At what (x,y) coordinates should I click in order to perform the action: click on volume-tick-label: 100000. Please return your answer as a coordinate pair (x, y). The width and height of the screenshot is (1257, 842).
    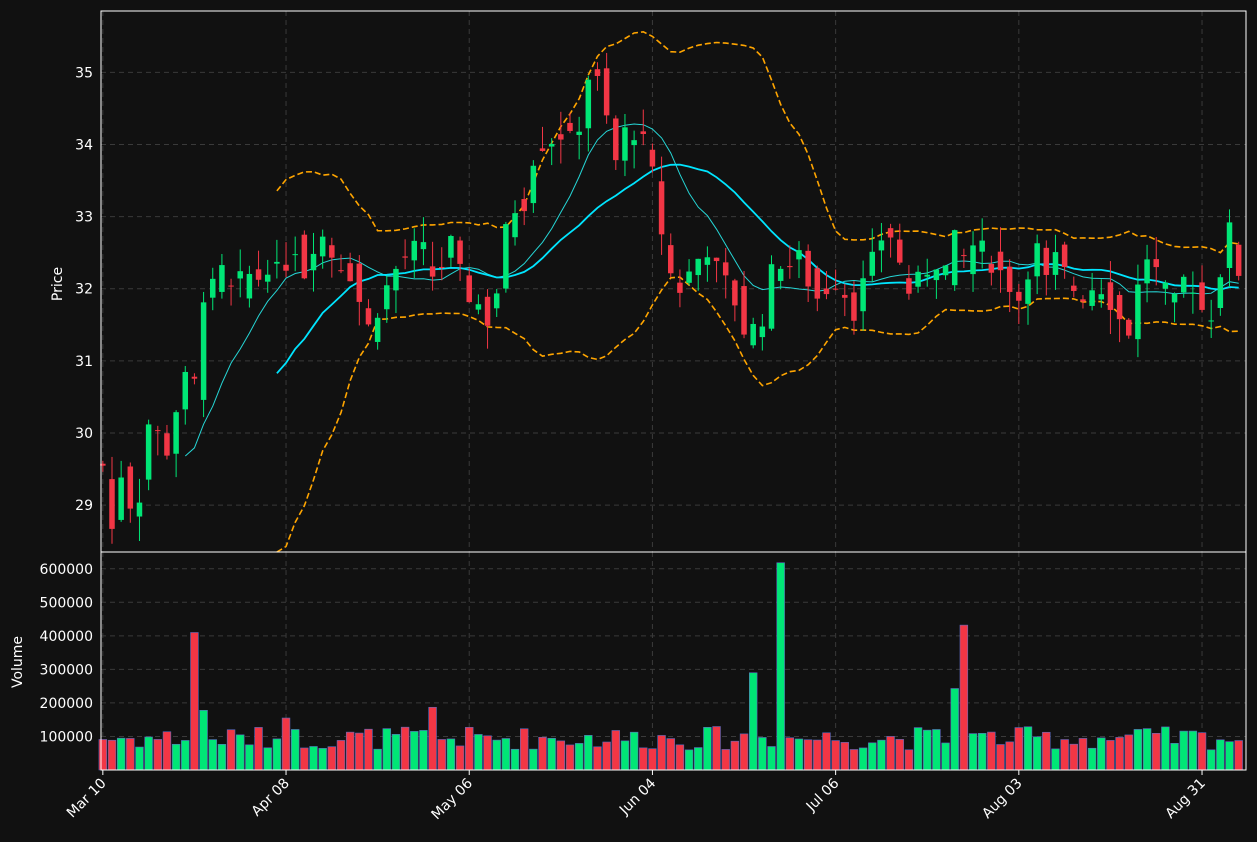
    Looking at the image, I should click on (66, 737).